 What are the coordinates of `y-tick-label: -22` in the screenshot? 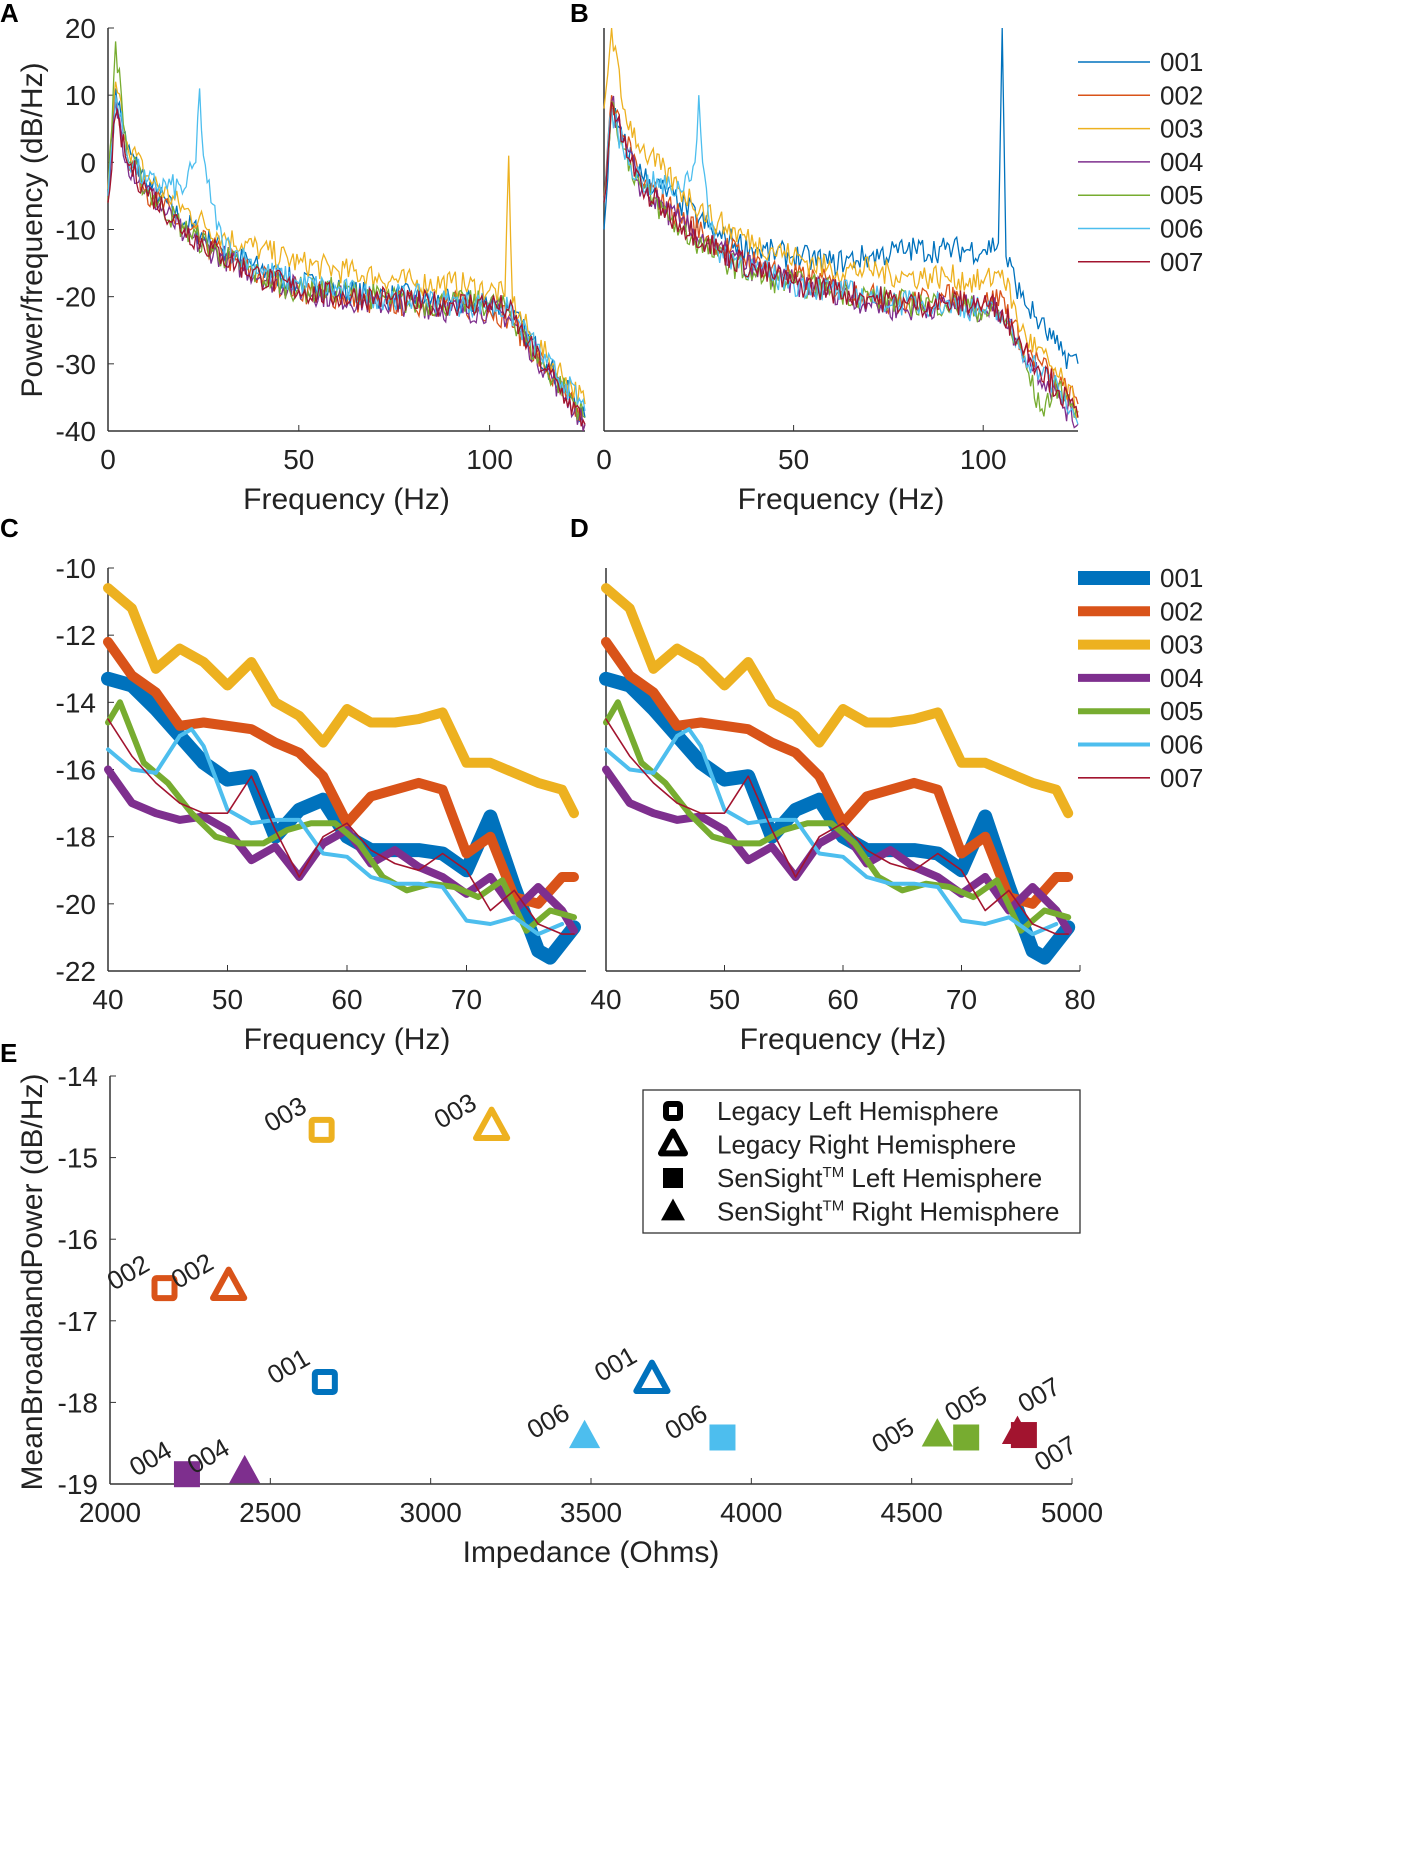 It's located at (76, 971).